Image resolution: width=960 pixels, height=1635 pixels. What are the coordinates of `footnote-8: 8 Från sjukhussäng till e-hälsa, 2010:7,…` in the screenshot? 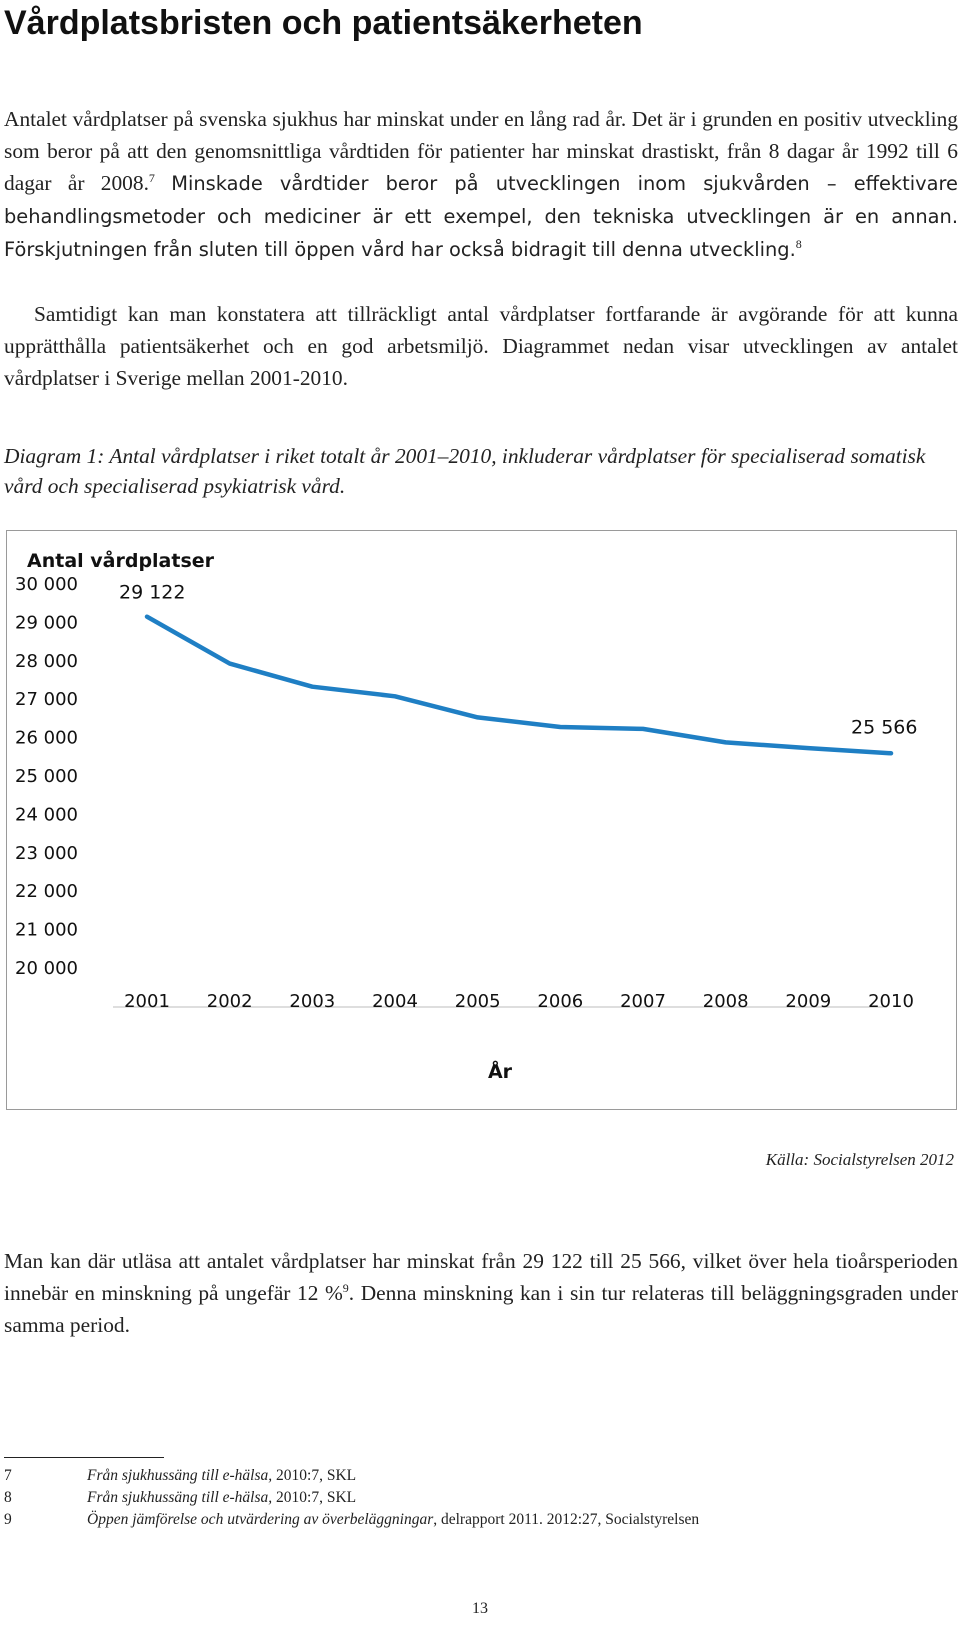 It's located at (479, 1498).